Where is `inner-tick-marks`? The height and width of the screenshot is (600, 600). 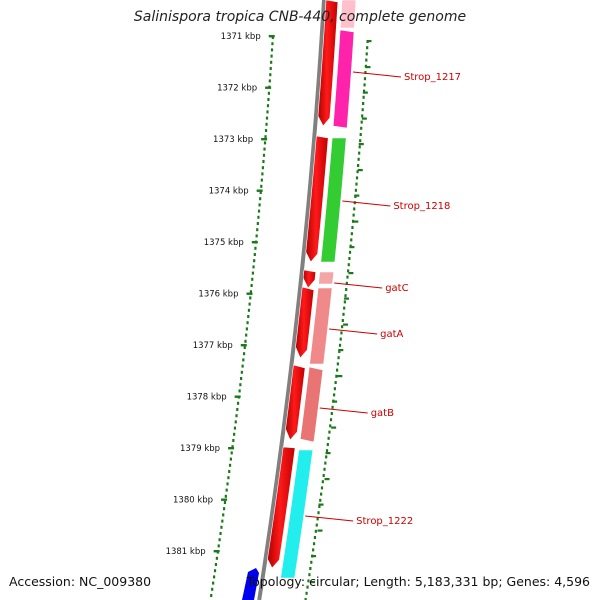 inner-tick-marks is located at coordinates (341, 312).